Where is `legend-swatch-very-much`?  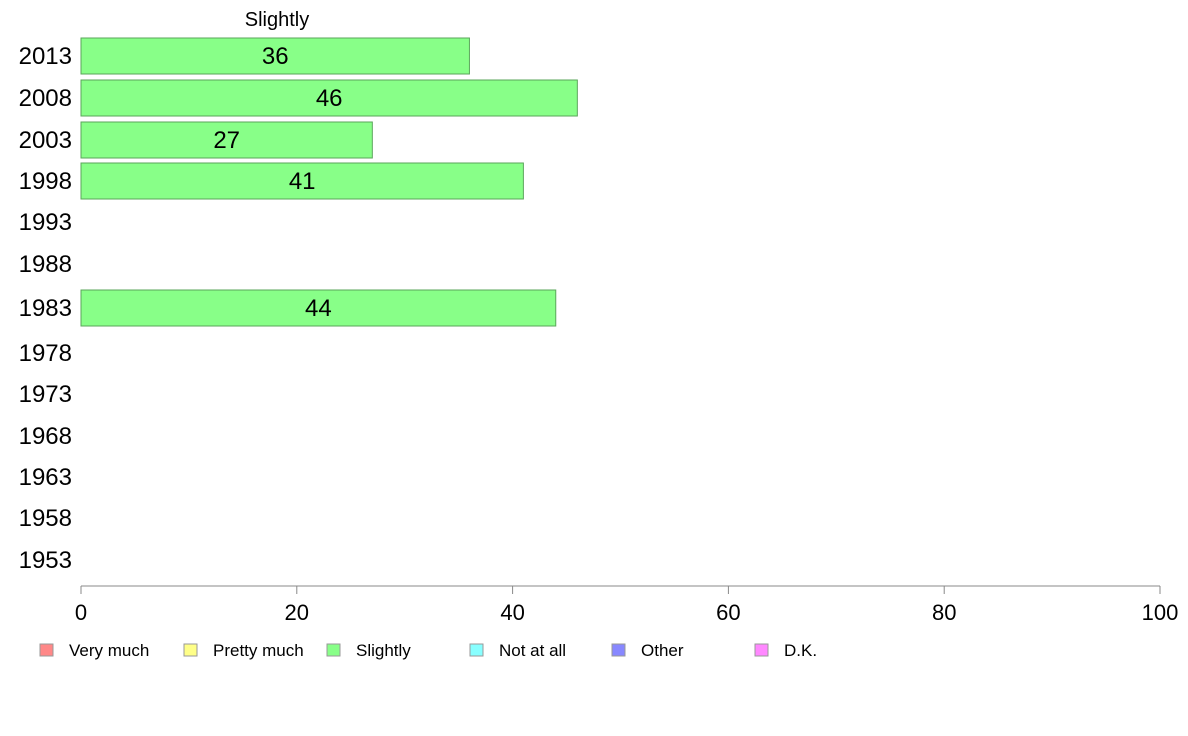 legend-swatch-very-much is located at coordinates (46, 650).